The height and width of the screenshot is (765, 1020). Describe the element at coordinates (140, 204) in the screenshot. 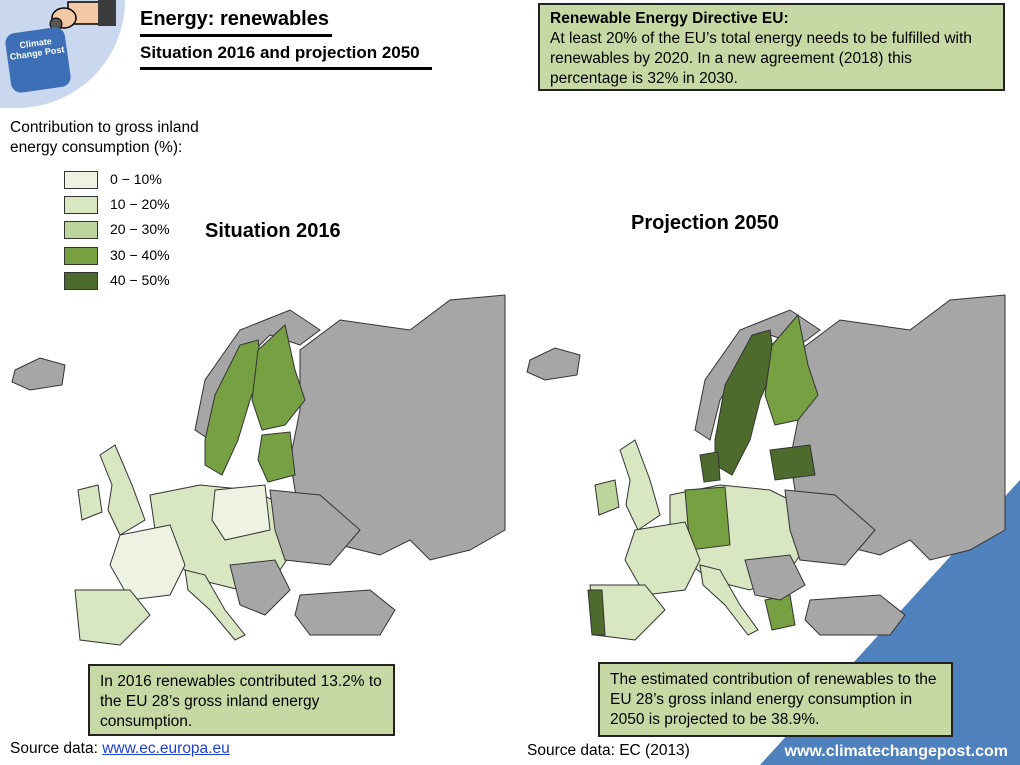

I see `legend-label: 10 − 20%` at that location.